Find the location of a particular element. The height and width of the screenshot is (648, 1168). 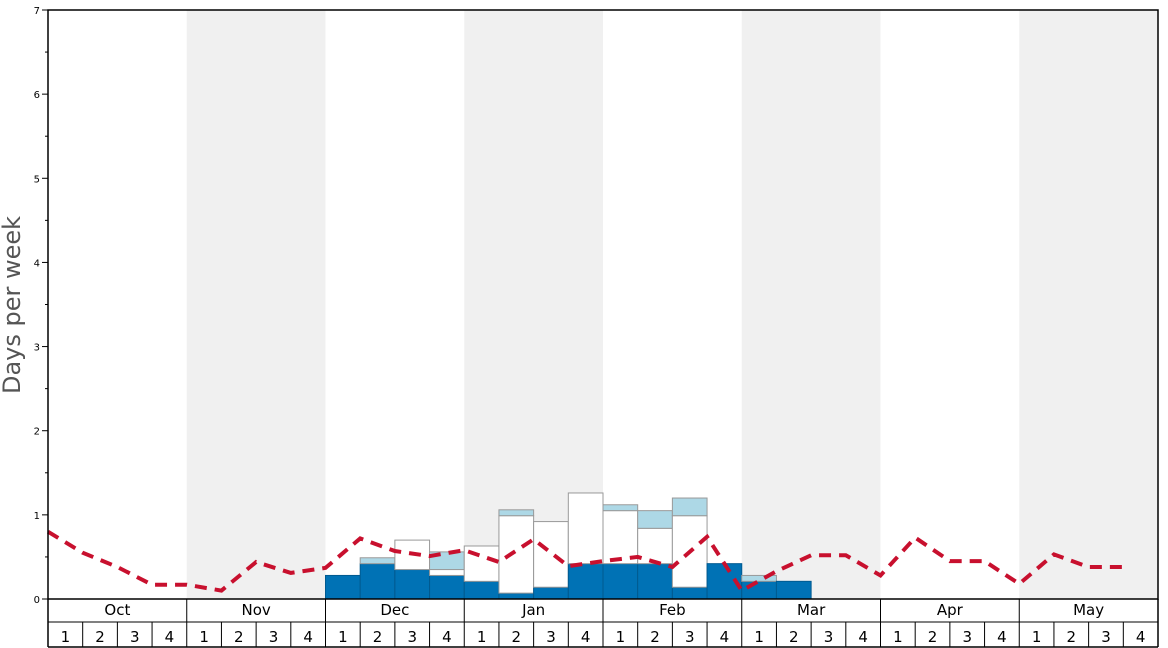

y-tick-label: 2 is located at coordinates (37, 432).